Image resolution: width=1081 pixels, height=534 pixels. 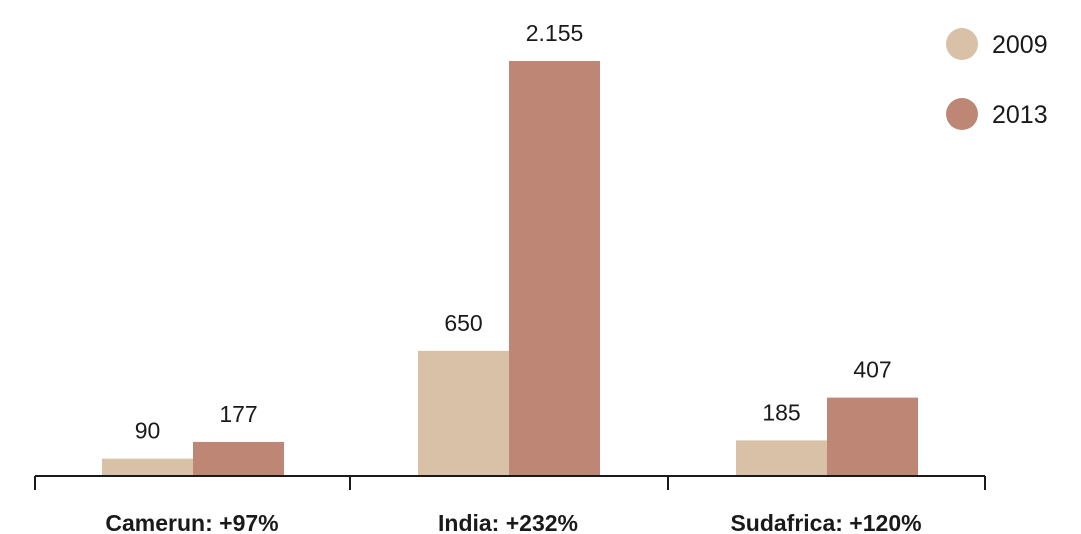 I want to click on value-label-india-2009: 650, so click(x=463, y=323).